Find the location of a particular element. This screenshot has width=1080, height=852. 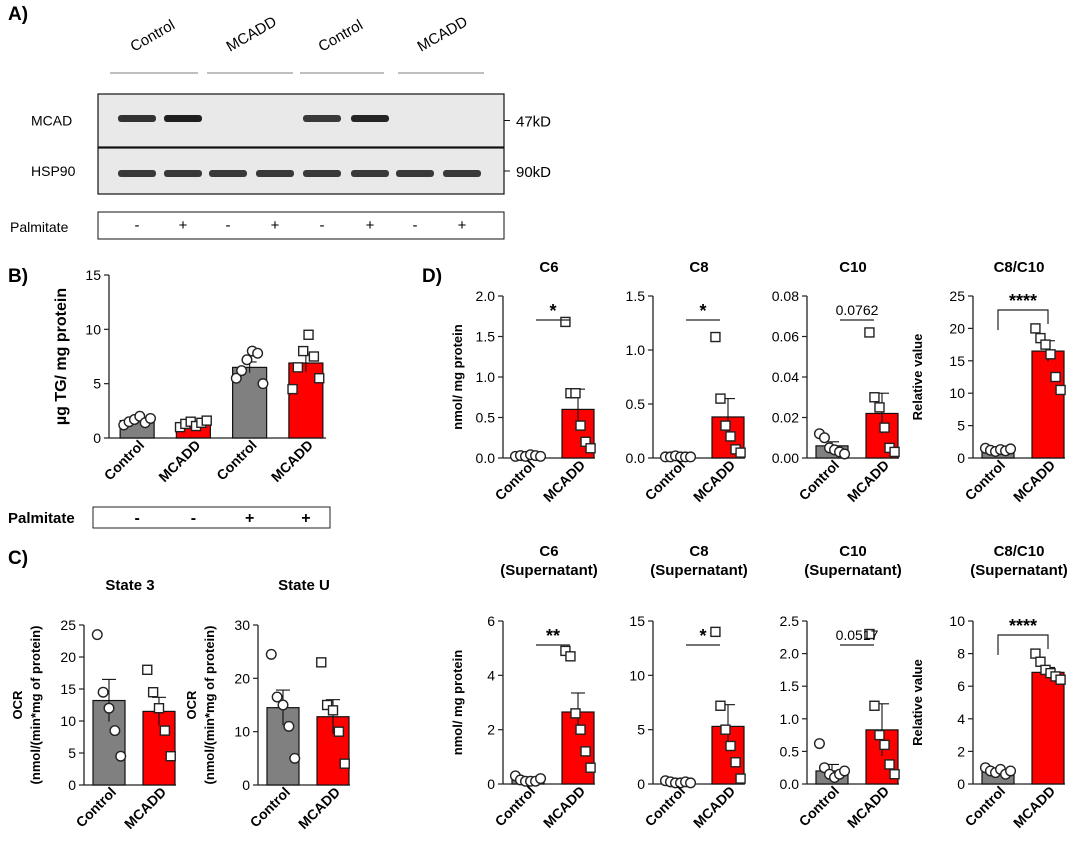

chart-title: (Supernatant) is located at coordinates (549, 570).